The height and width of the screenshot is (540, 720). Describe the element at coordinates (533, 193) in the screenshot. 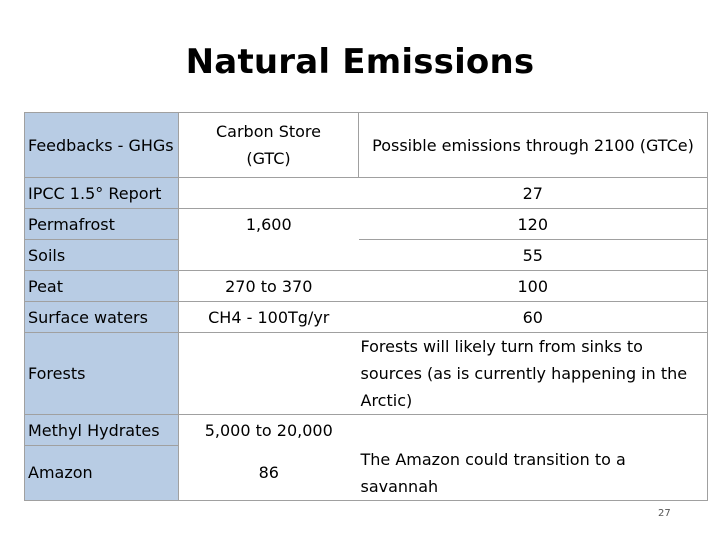

I see `row-emissions: 27` at that location.